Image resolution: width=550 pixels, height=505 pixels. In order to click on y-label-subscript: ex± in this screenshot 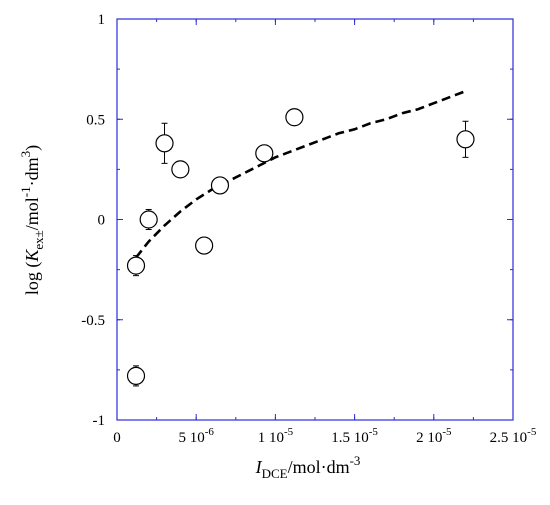, I will do `click(38, 239)`.